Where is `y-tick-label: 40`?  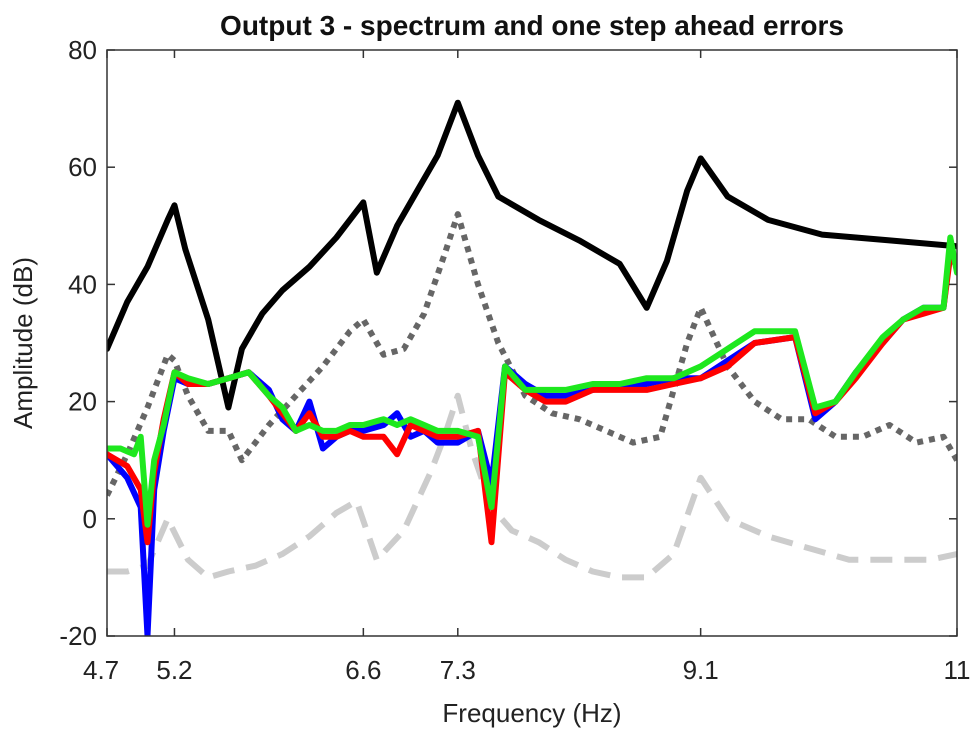 y-tick-label: 40 is located at coordinates (82, 284).